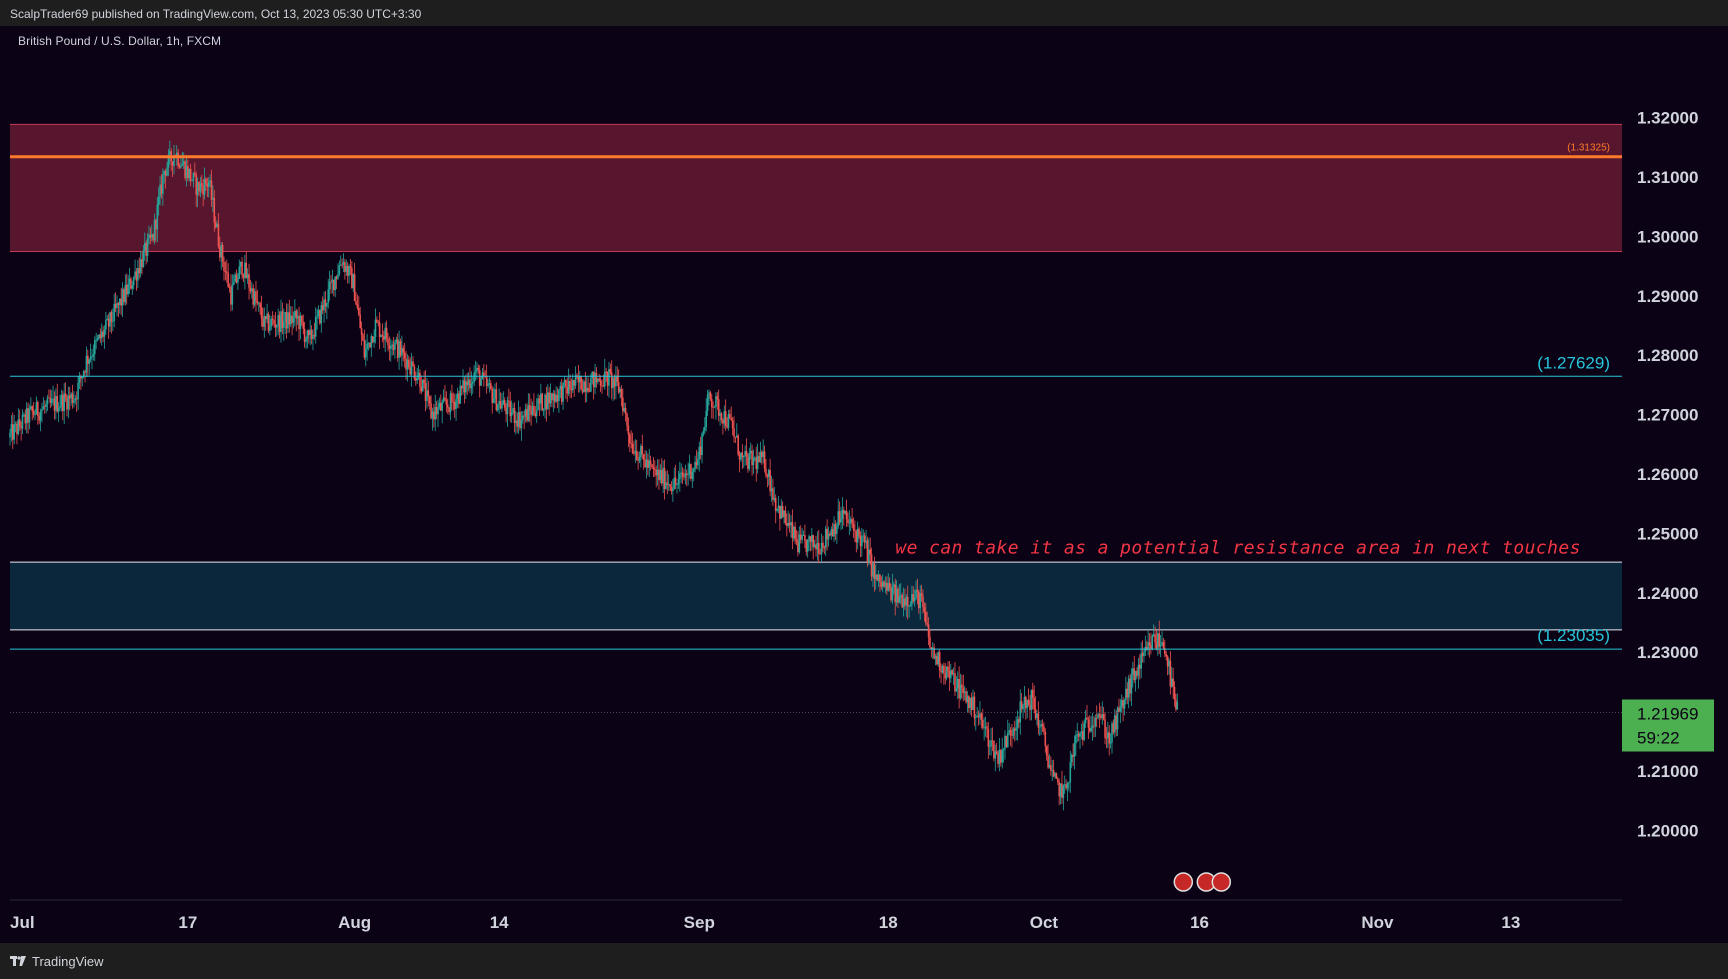 The image size is (1728, 979). I want to click on tradingview-logo: TradingView, so click(57, 961).